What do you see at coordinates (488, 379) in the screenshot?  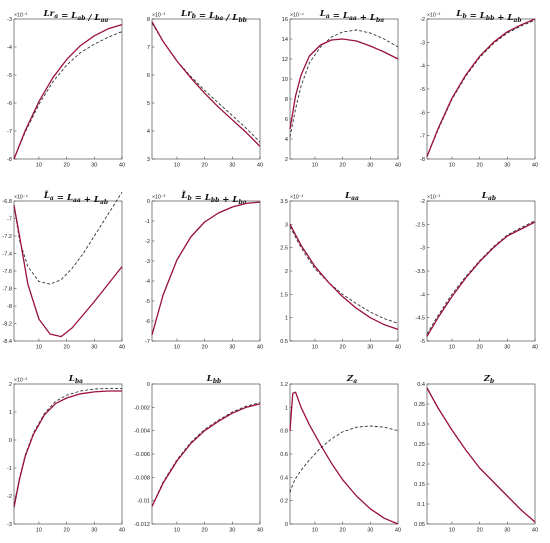 I see `panel-title: Zb` at bounding box center [488, 379].